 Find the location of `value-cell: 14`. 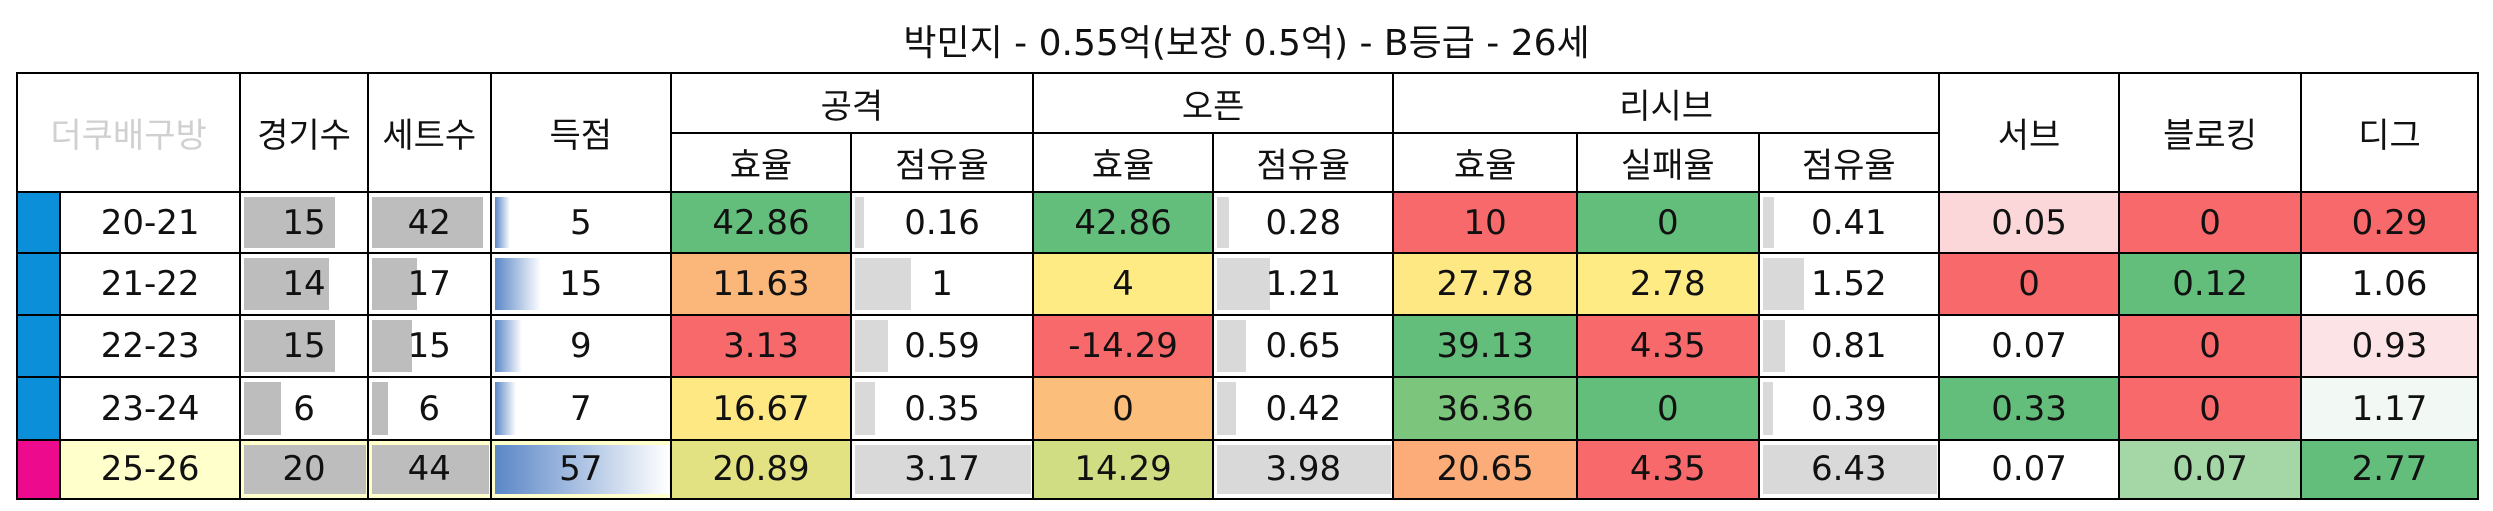

value-cell: 14 is located at coordinates (304, 284).